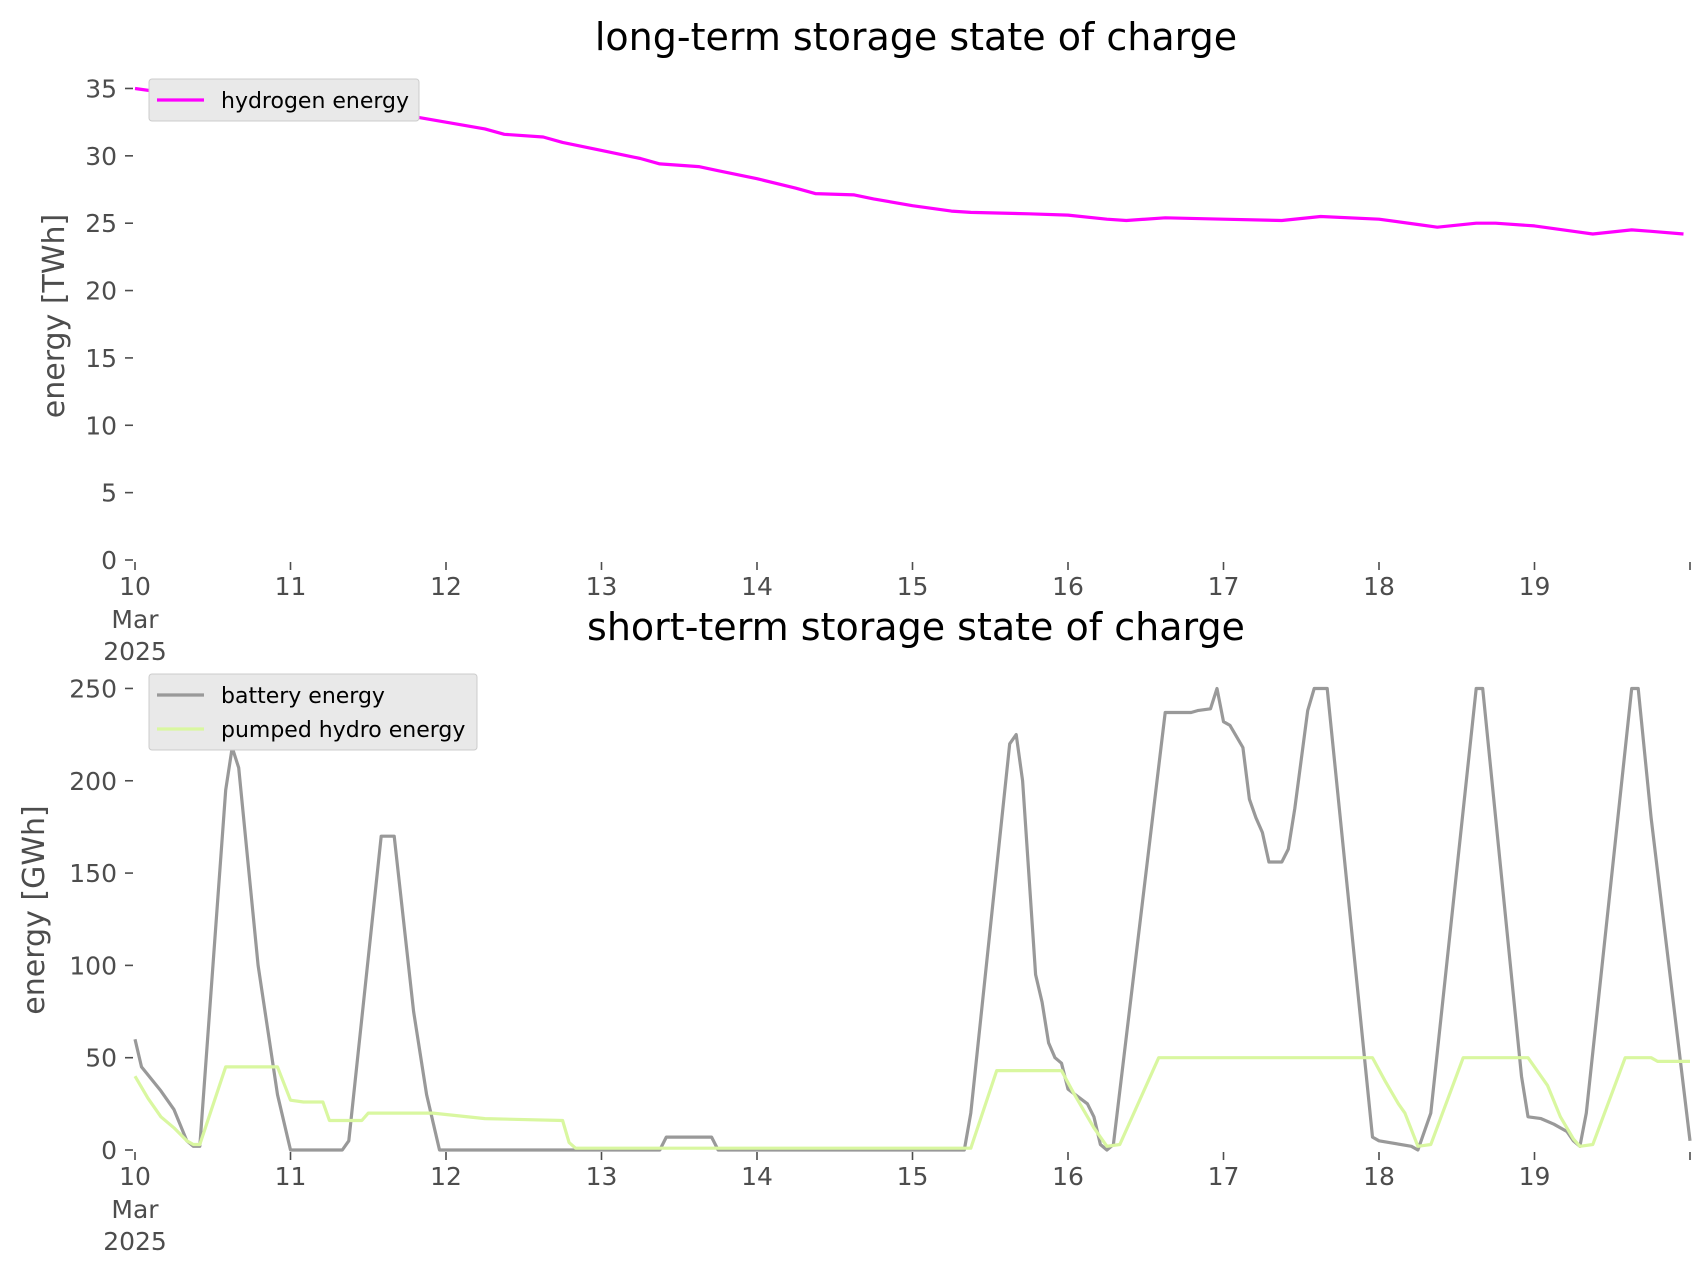 This screenshot has width=1706, height=1277. What do you see at coordinates (101, 88) in the screenshot?
I see `y-tick-label: 35` at bounding box center [101, 88].